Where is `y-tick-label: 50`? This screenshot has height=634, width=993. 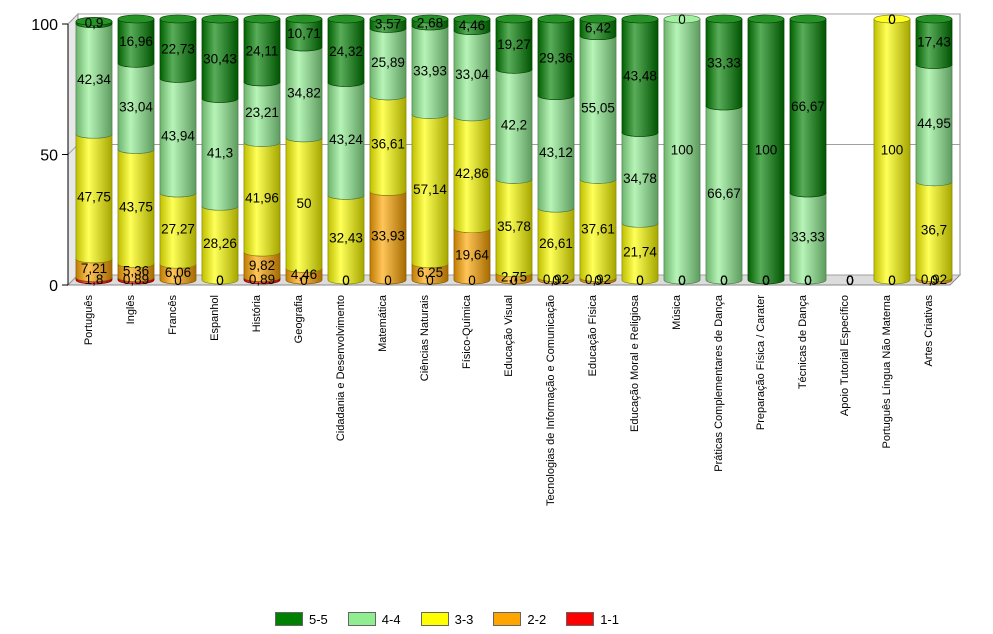 y-tick-label: 50 is located at coordinates (49, 156).